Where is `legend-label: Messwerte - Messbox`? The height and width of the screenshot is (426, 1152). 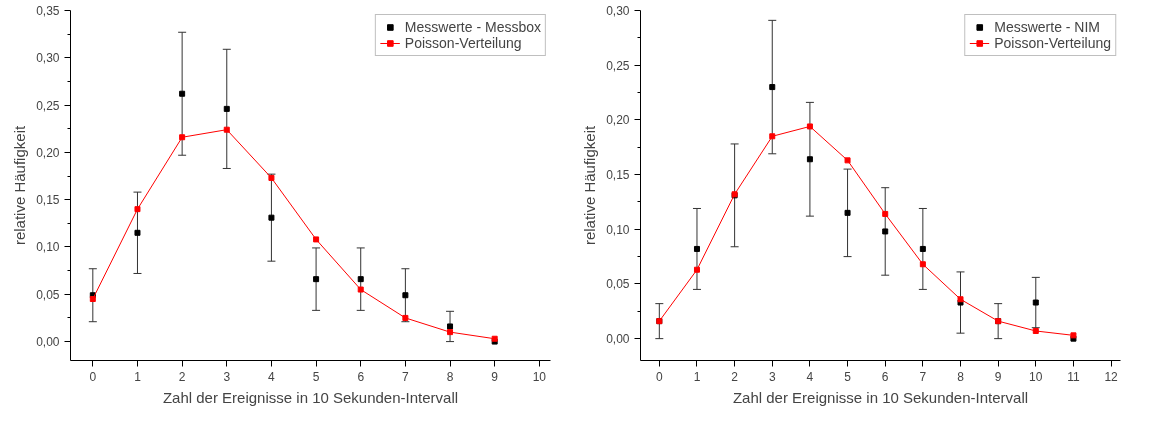 legend-label: Messwerte - Messbox is located at coordinates (472, 27).